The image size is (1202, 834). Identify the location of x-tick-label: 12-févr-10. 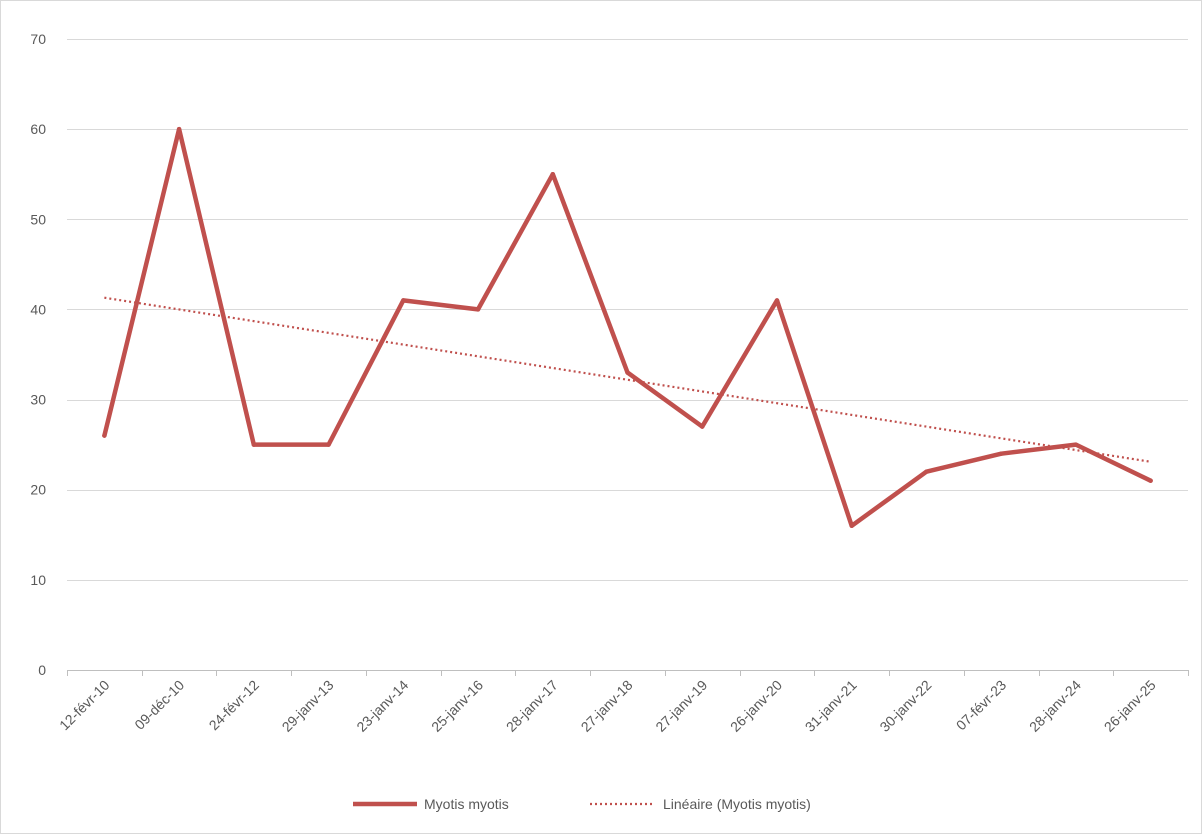
(84, 705).